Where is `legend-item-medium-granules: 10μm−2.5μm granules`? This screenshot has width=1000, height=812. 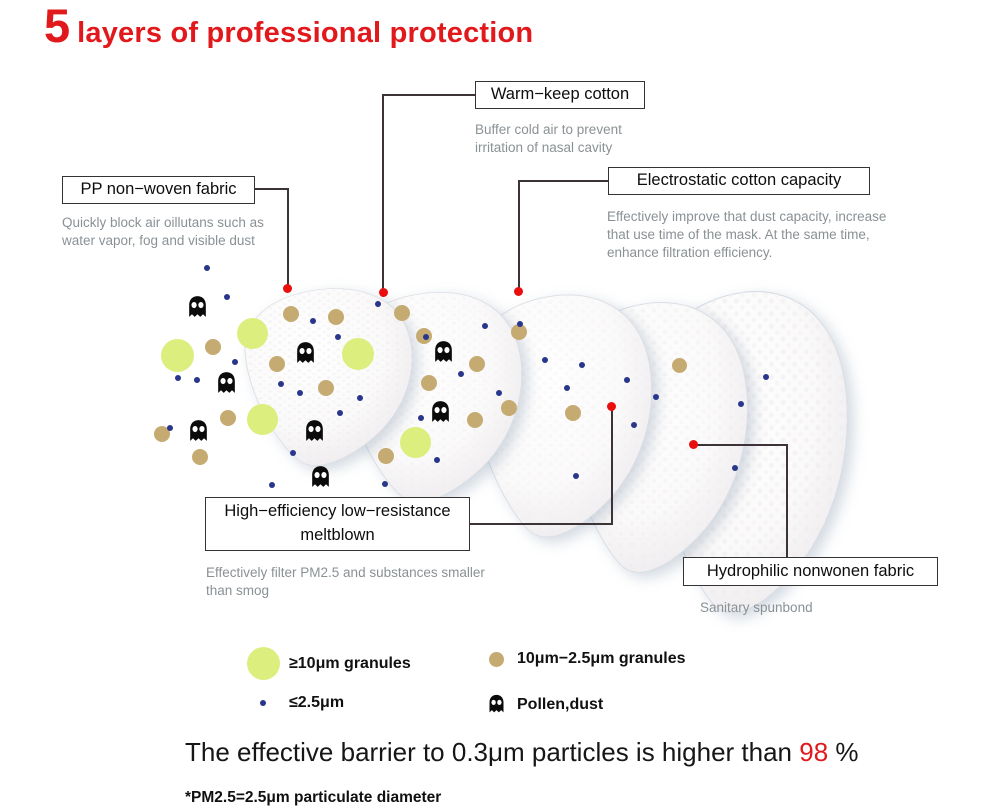
legend-item-medium-granules: 10μm−2.5μm granules is located at coordinates (585, 659).